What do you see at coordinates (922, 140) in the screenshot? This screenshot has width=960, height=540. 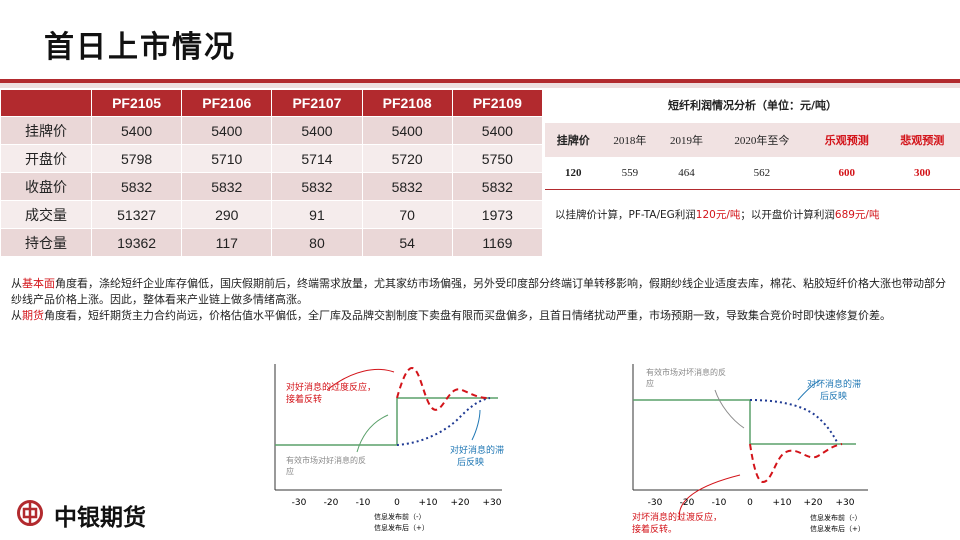 I see `profit-header-cell: 悲观预测` at bounding box center [922, 140].